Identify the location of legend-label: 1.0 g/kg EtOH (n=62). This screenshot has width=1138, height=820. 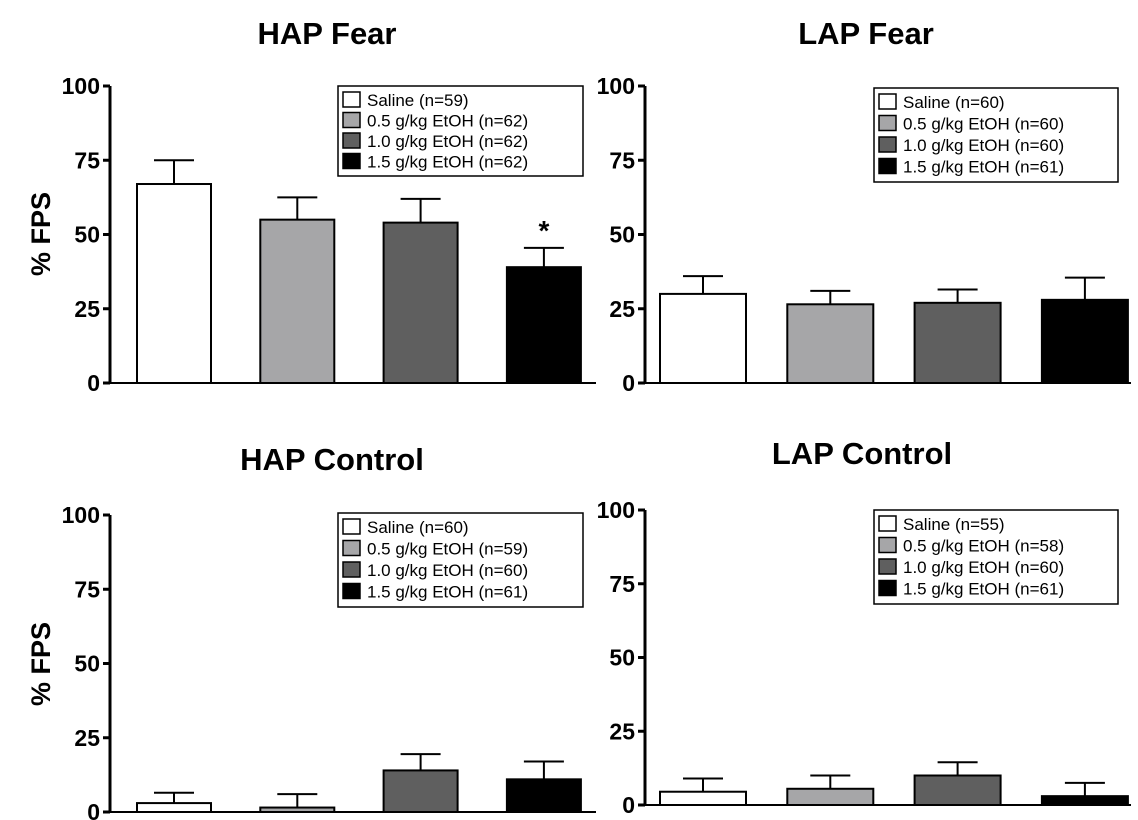
(447, 141).